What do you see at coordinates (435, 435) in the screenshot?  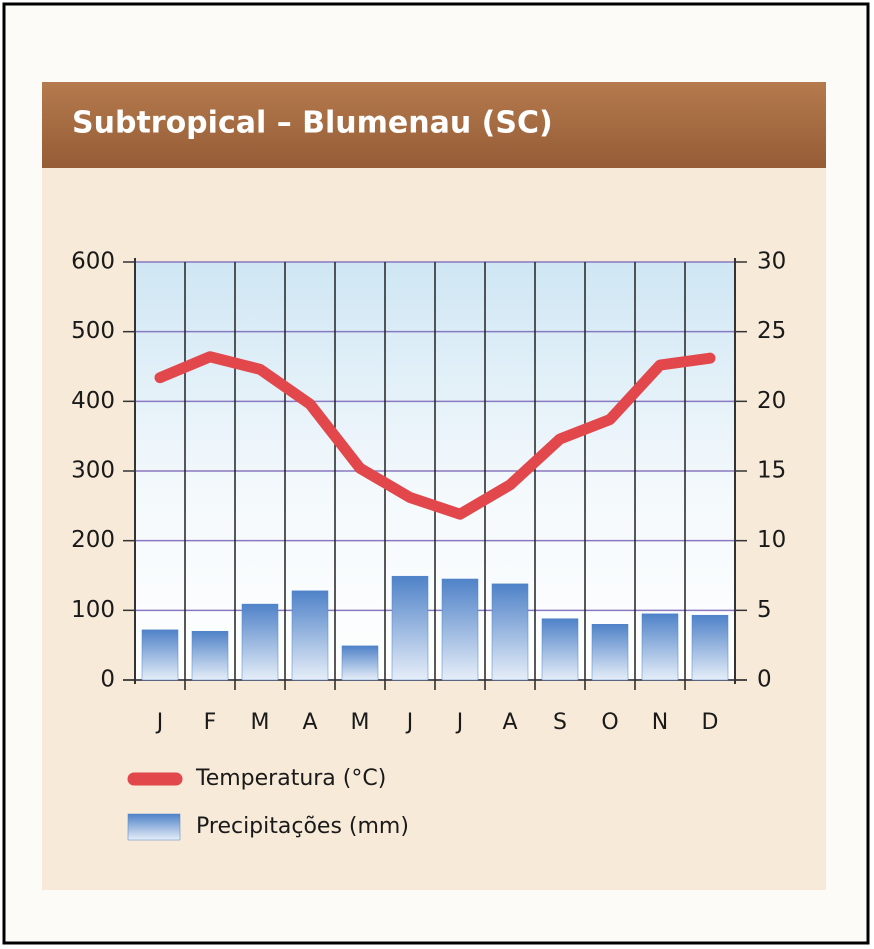 I see `temperature-line` at bounding box center [435, 435].